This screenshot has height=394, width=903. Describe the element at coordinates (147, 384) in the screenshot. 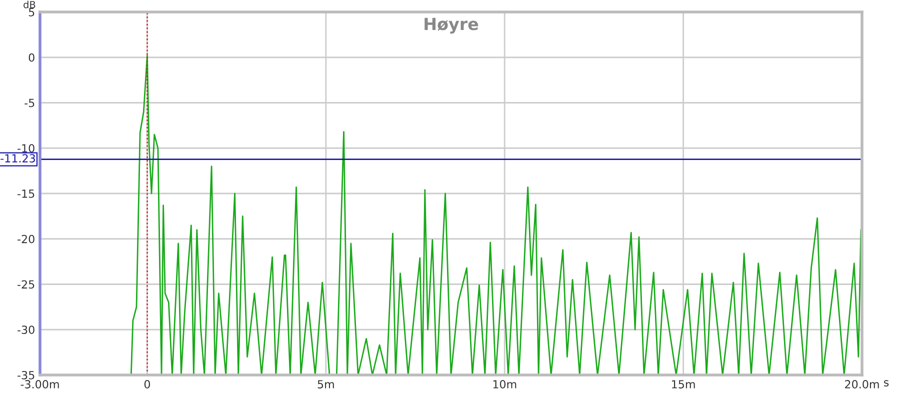

I see `x-tick-label: 0` at that location.